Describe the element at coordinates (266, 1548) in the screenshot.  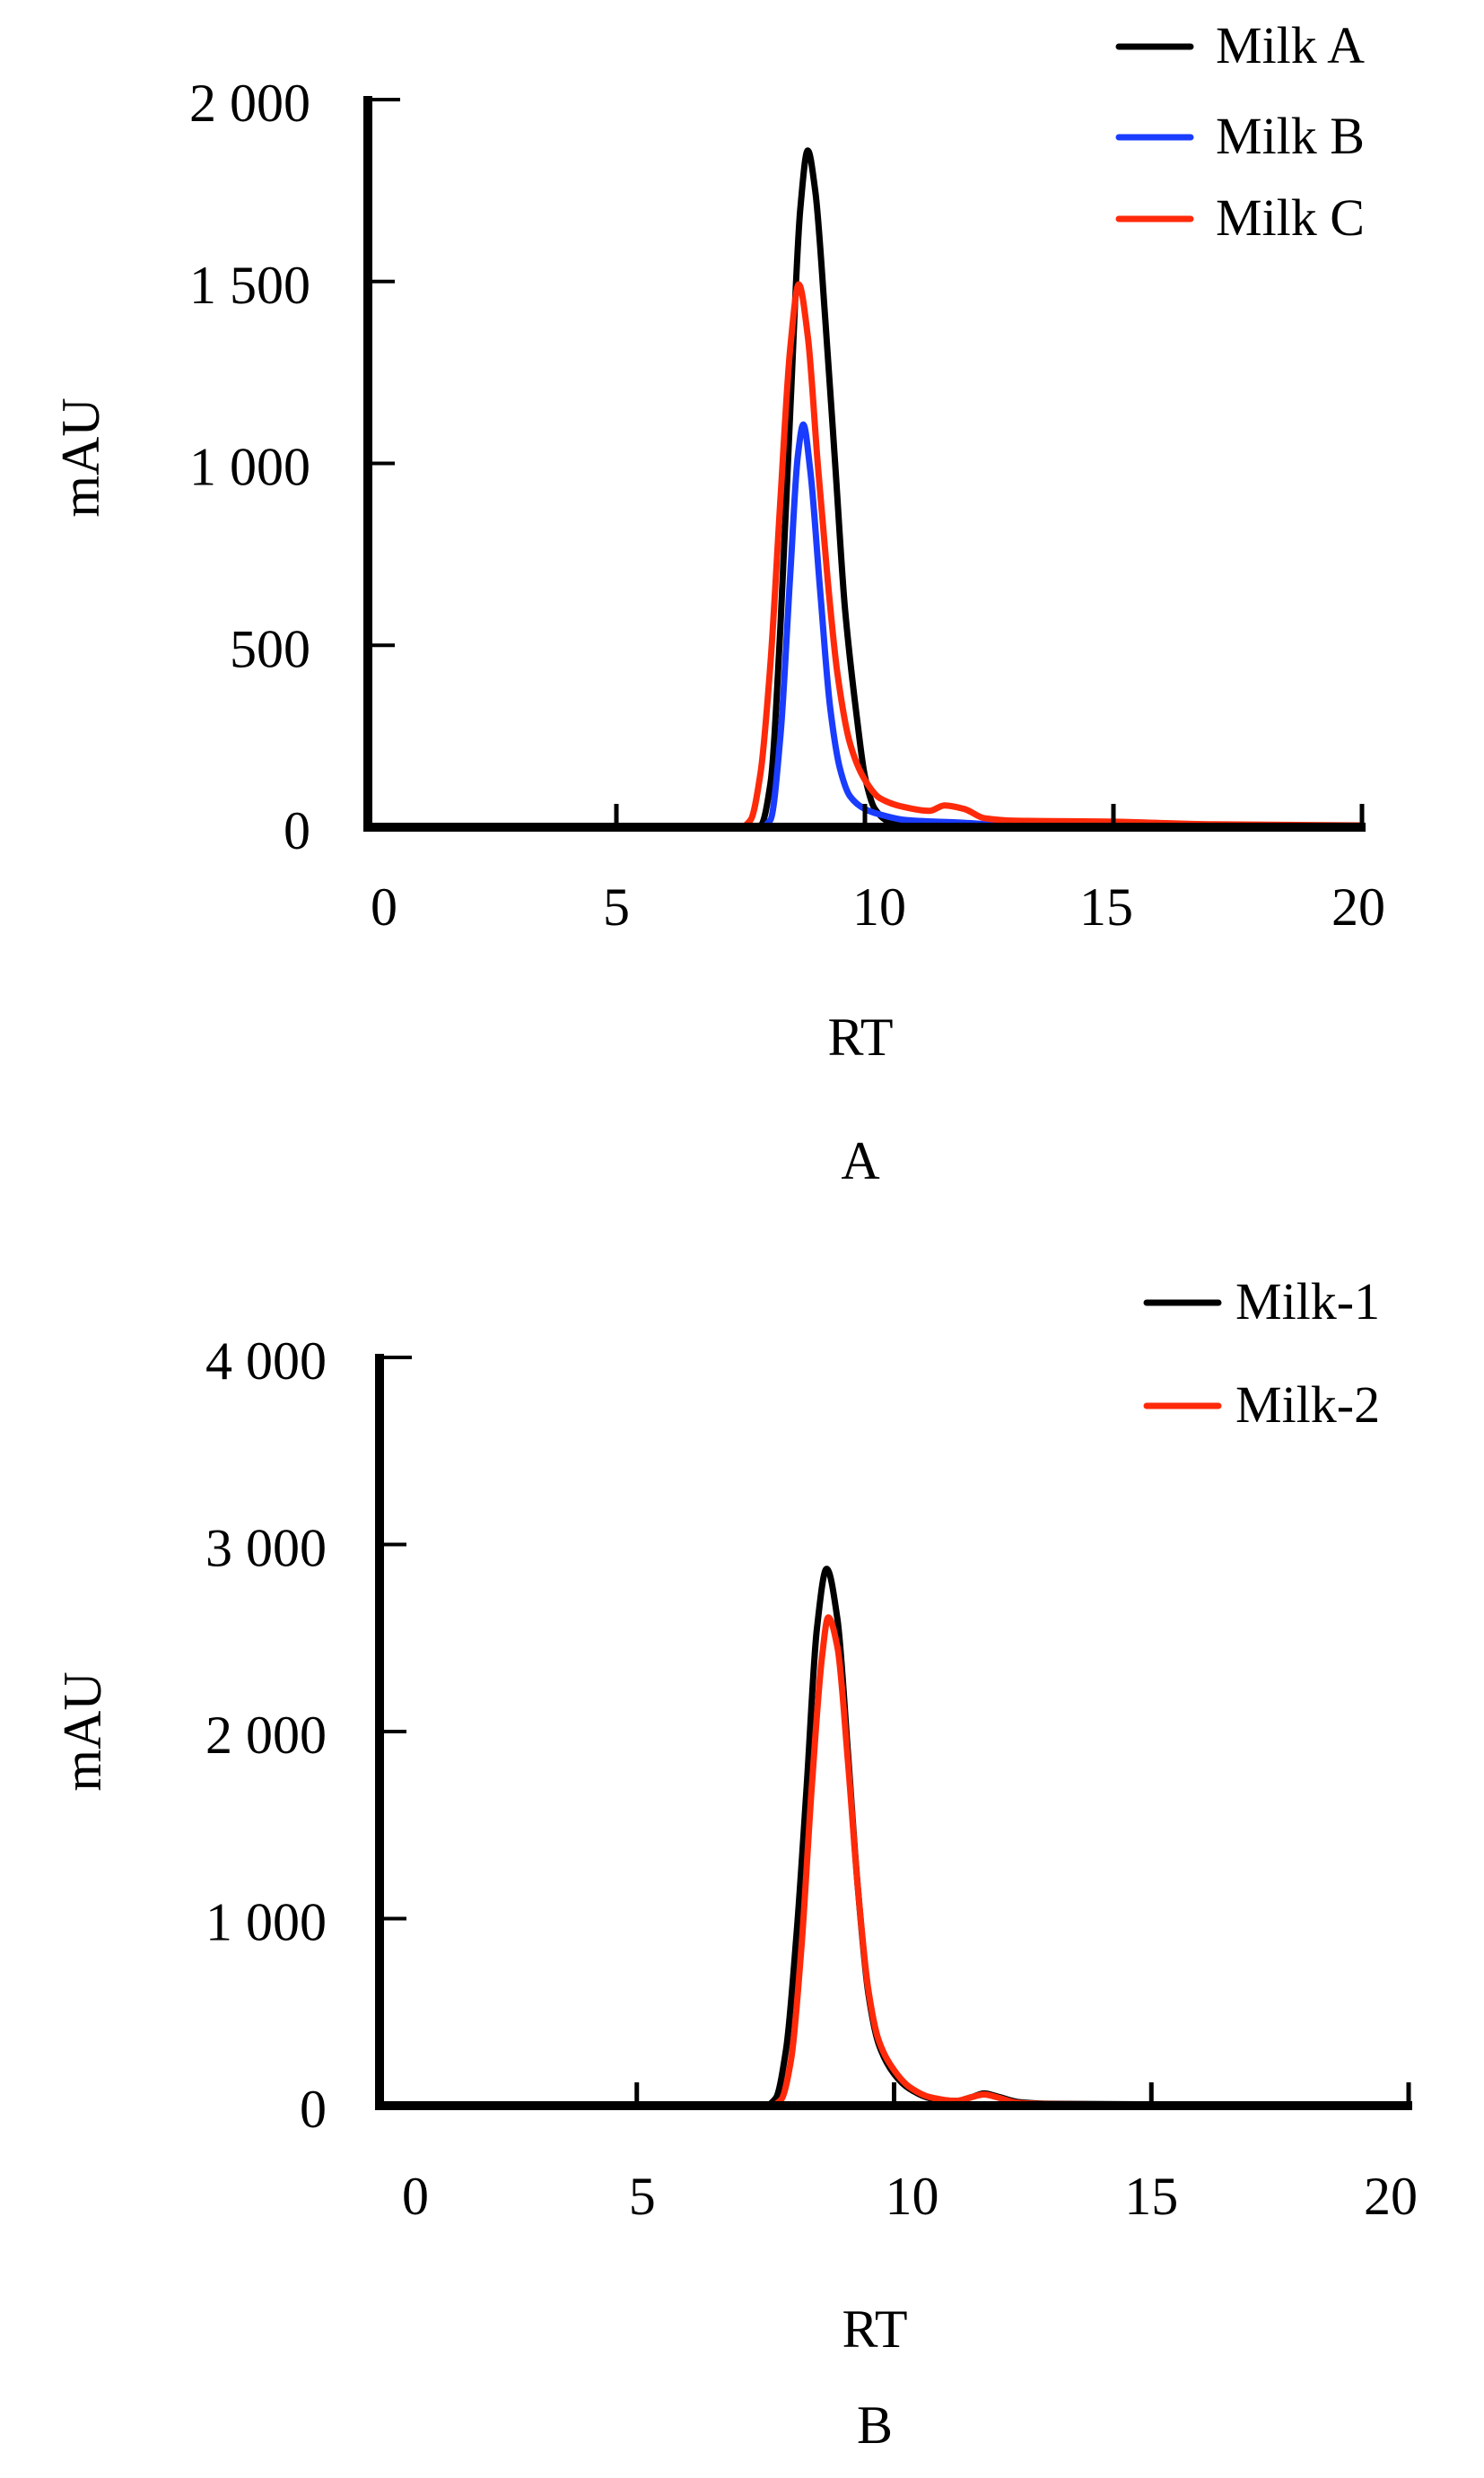
I see `y-tick-label: 3 000` at that location.